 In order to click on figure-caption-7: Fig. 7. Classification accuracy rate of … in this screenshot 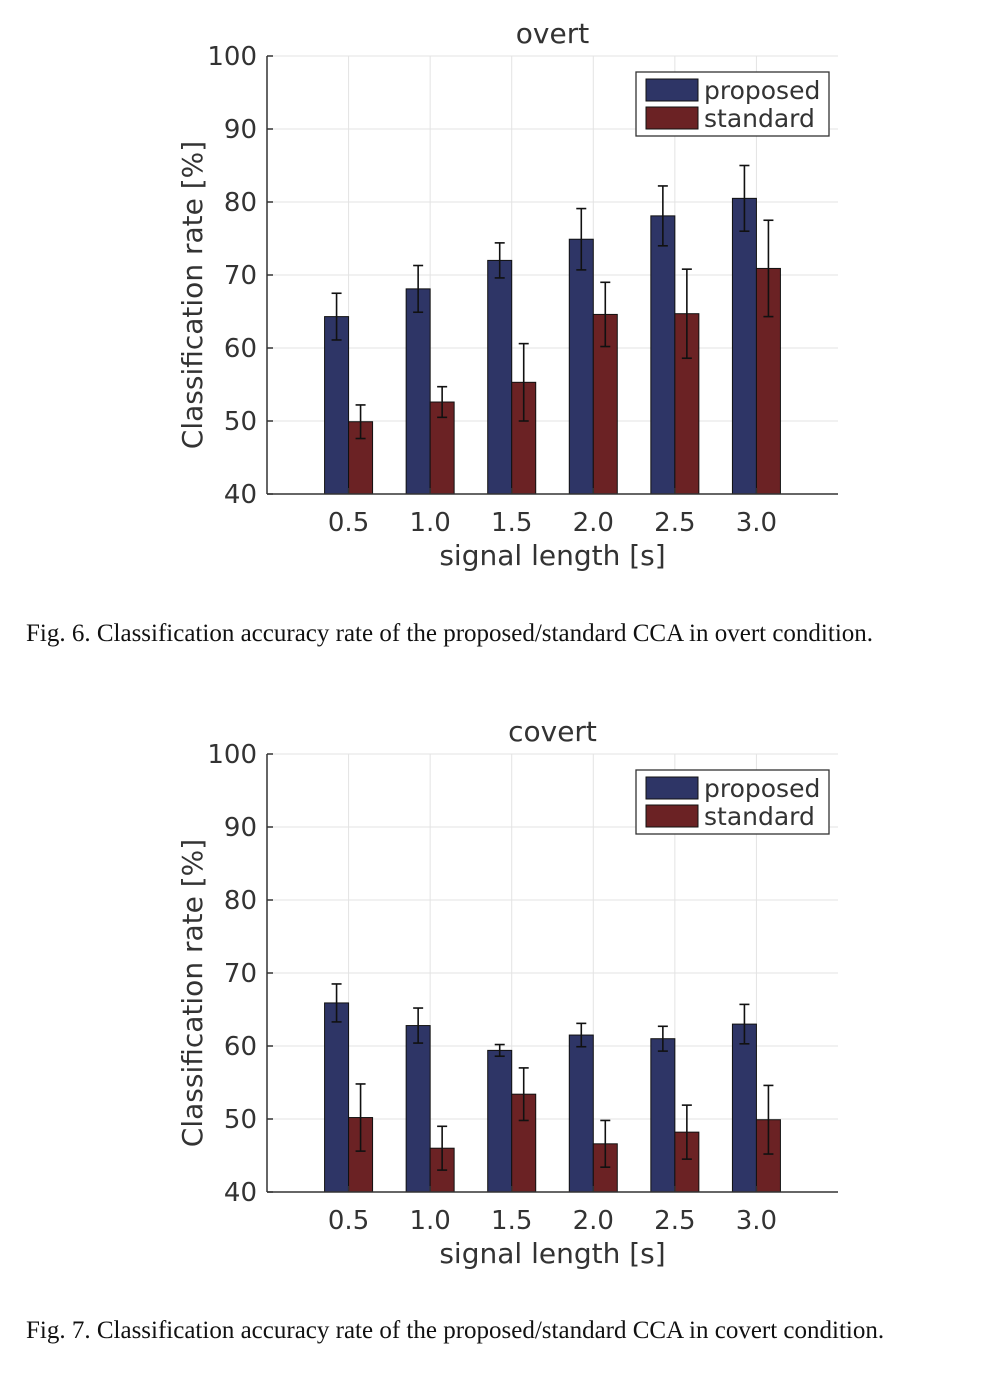, I will do `click(455, 1330)`.